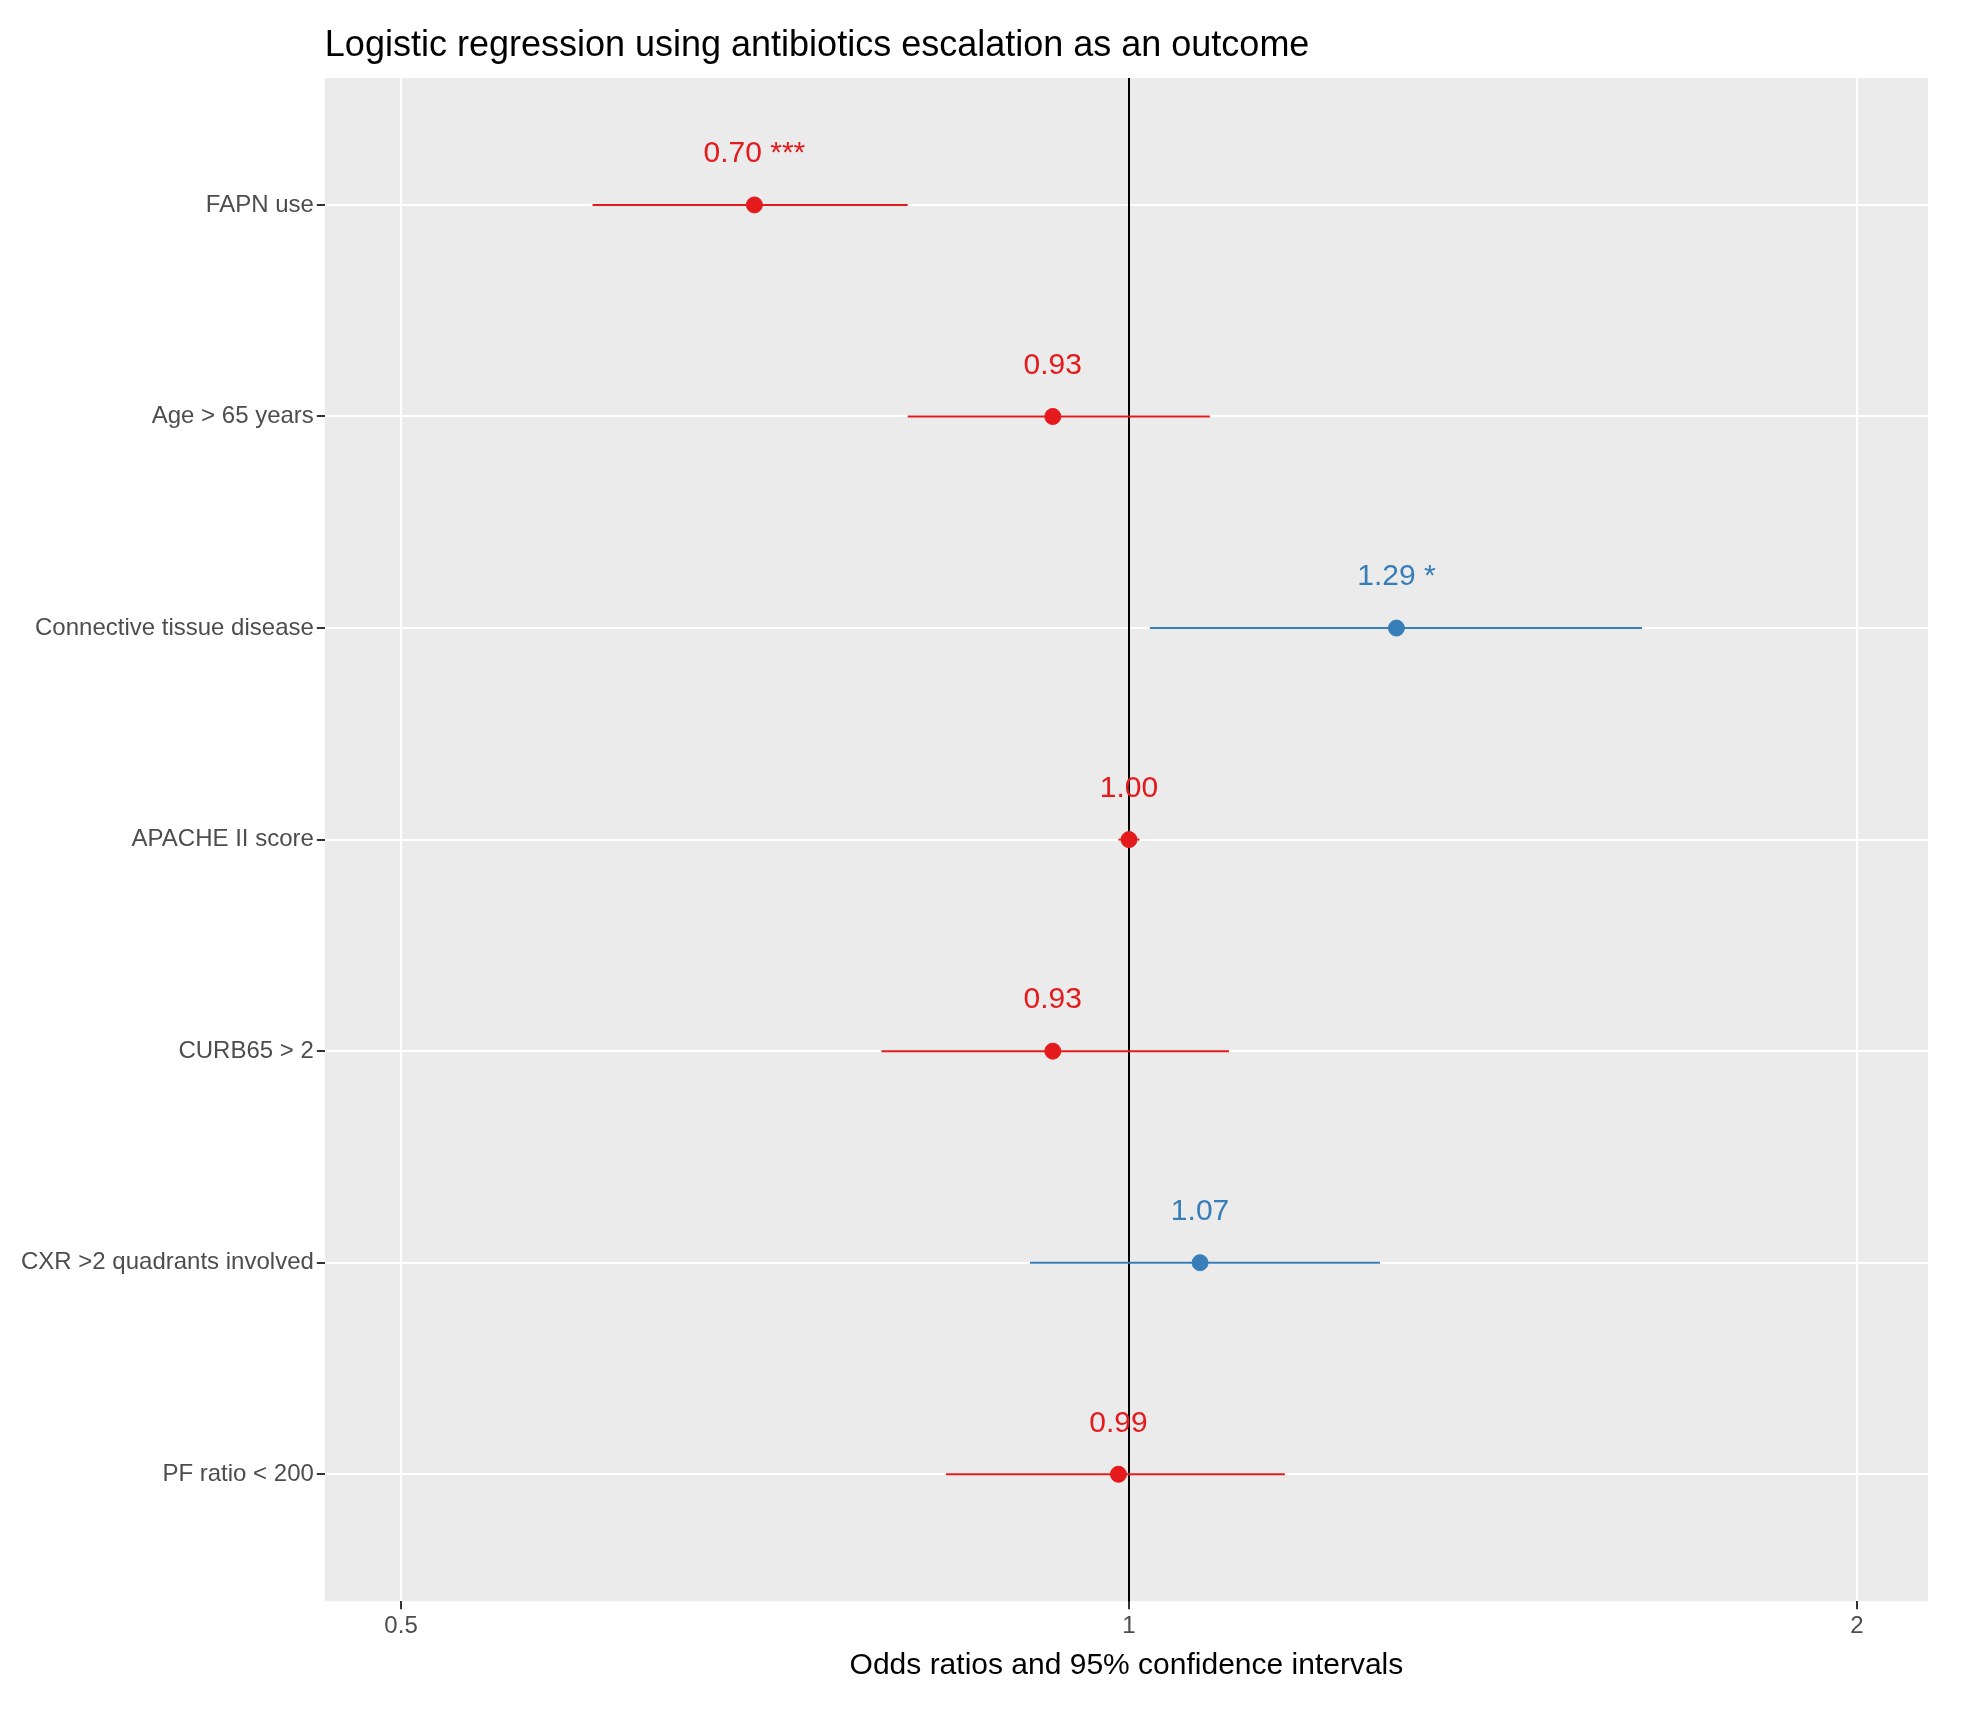 The height and width of the screenshot is (1709, 1984). Describe the element at coordinates (1126, 1664) in the screenshot. I see `x-axis-title: Odds ratios and 95% confidence intervals` at that location.